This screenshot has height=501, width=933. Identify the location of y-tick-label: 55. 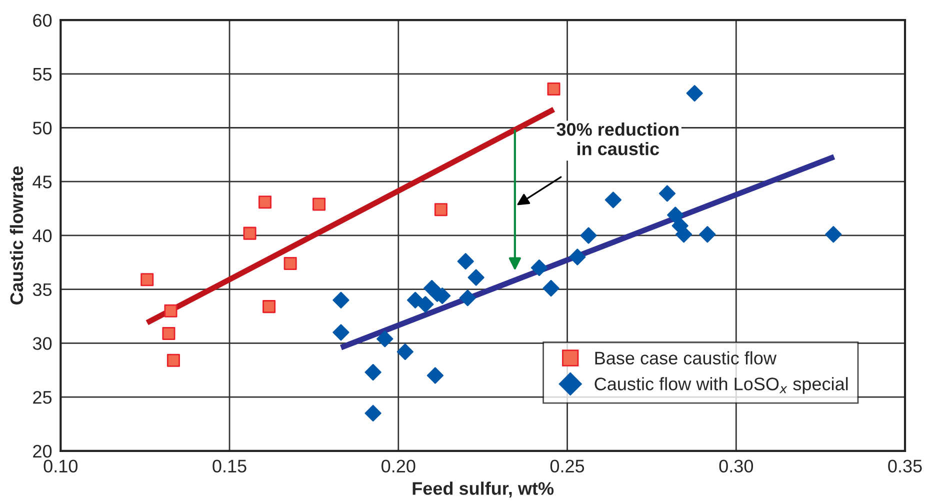
(42, 74).